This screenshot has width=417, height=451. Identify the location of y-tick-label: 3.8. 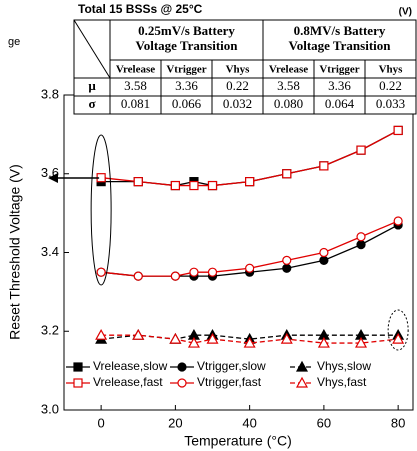
(50, 93).